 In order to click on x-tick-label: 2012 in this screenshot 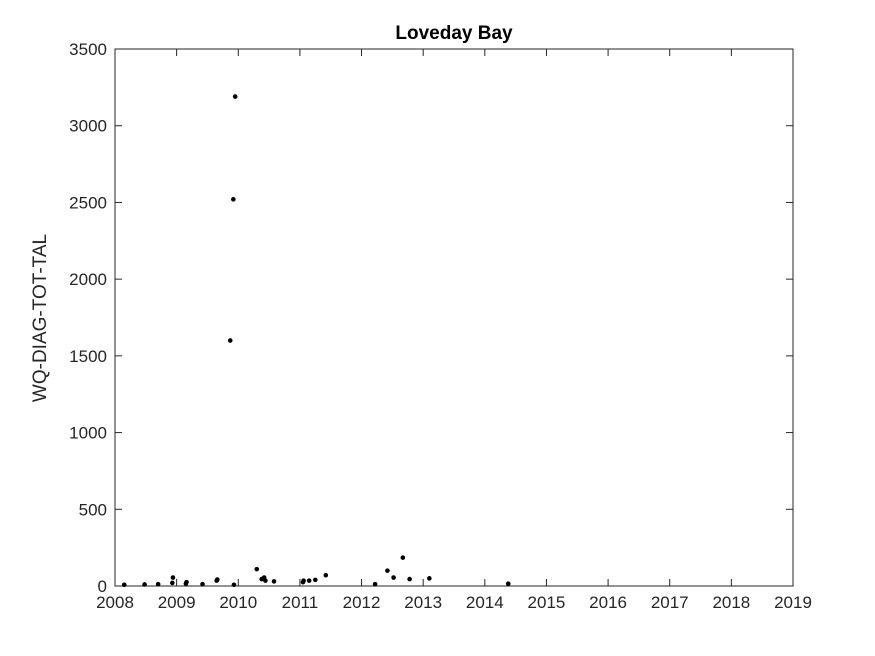, I will do `click(362, 602)`.